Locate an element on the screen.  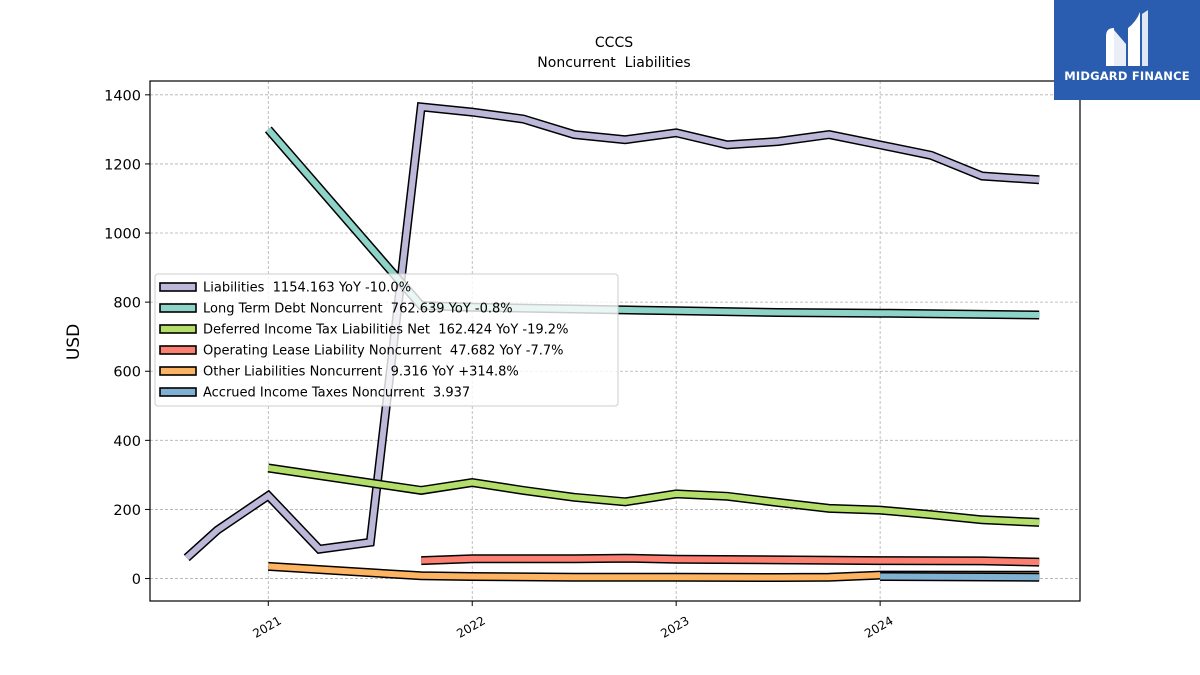
y-tick-label: 0 is located at coordinates (136, 580).